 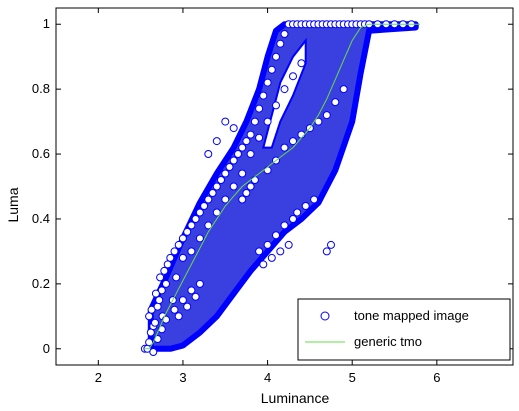 I want to click on y-tick-label: 0.6, so click(x=41, y=153).